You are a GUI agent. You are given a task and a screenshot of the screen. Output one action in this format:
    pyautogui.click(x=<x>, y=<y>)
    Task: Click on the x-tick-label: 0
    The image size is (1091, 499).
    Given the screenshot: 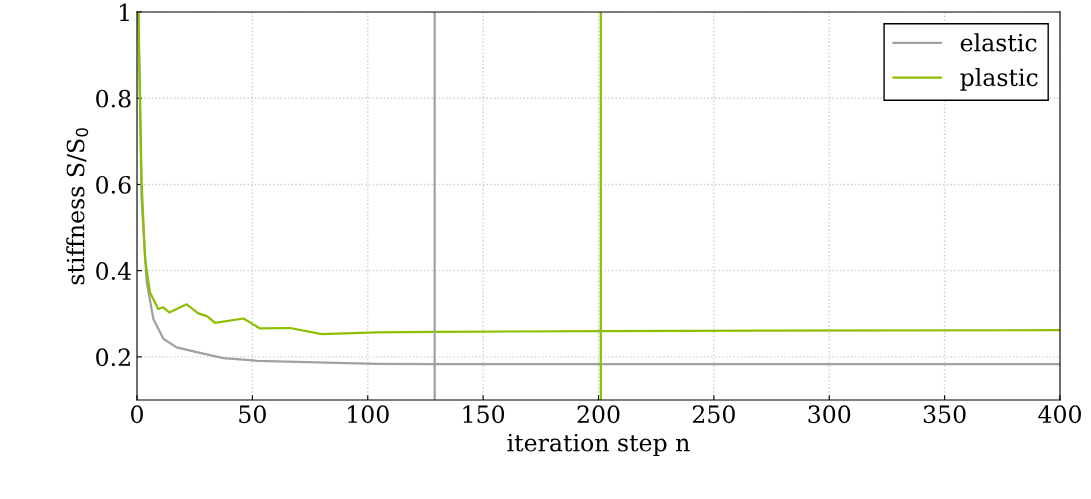 What is the action you would take?
    pyautogui.click(x=137, y=414)
    